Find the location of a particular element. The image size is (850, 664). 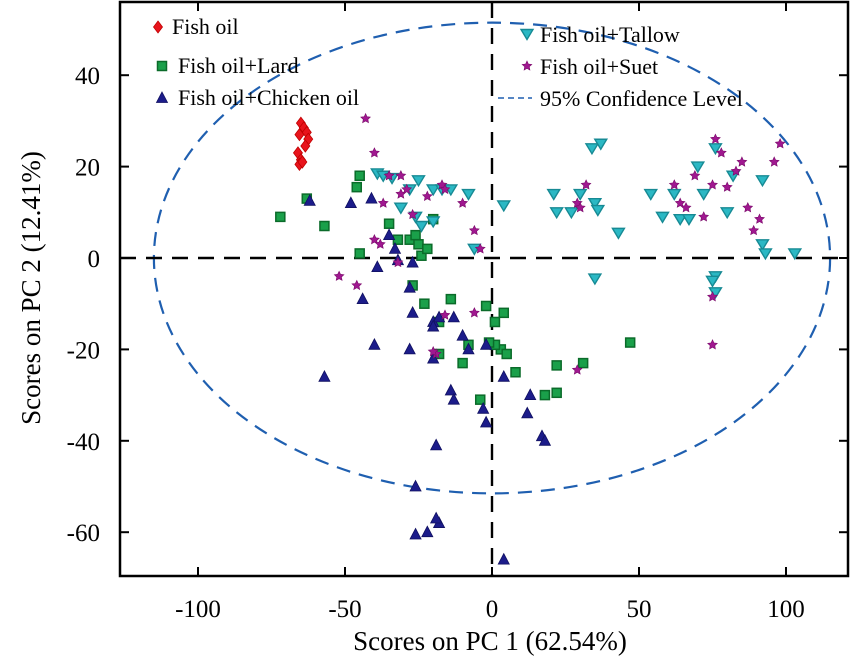

x-tick-label: 50 is located at coordinates (639, 609).